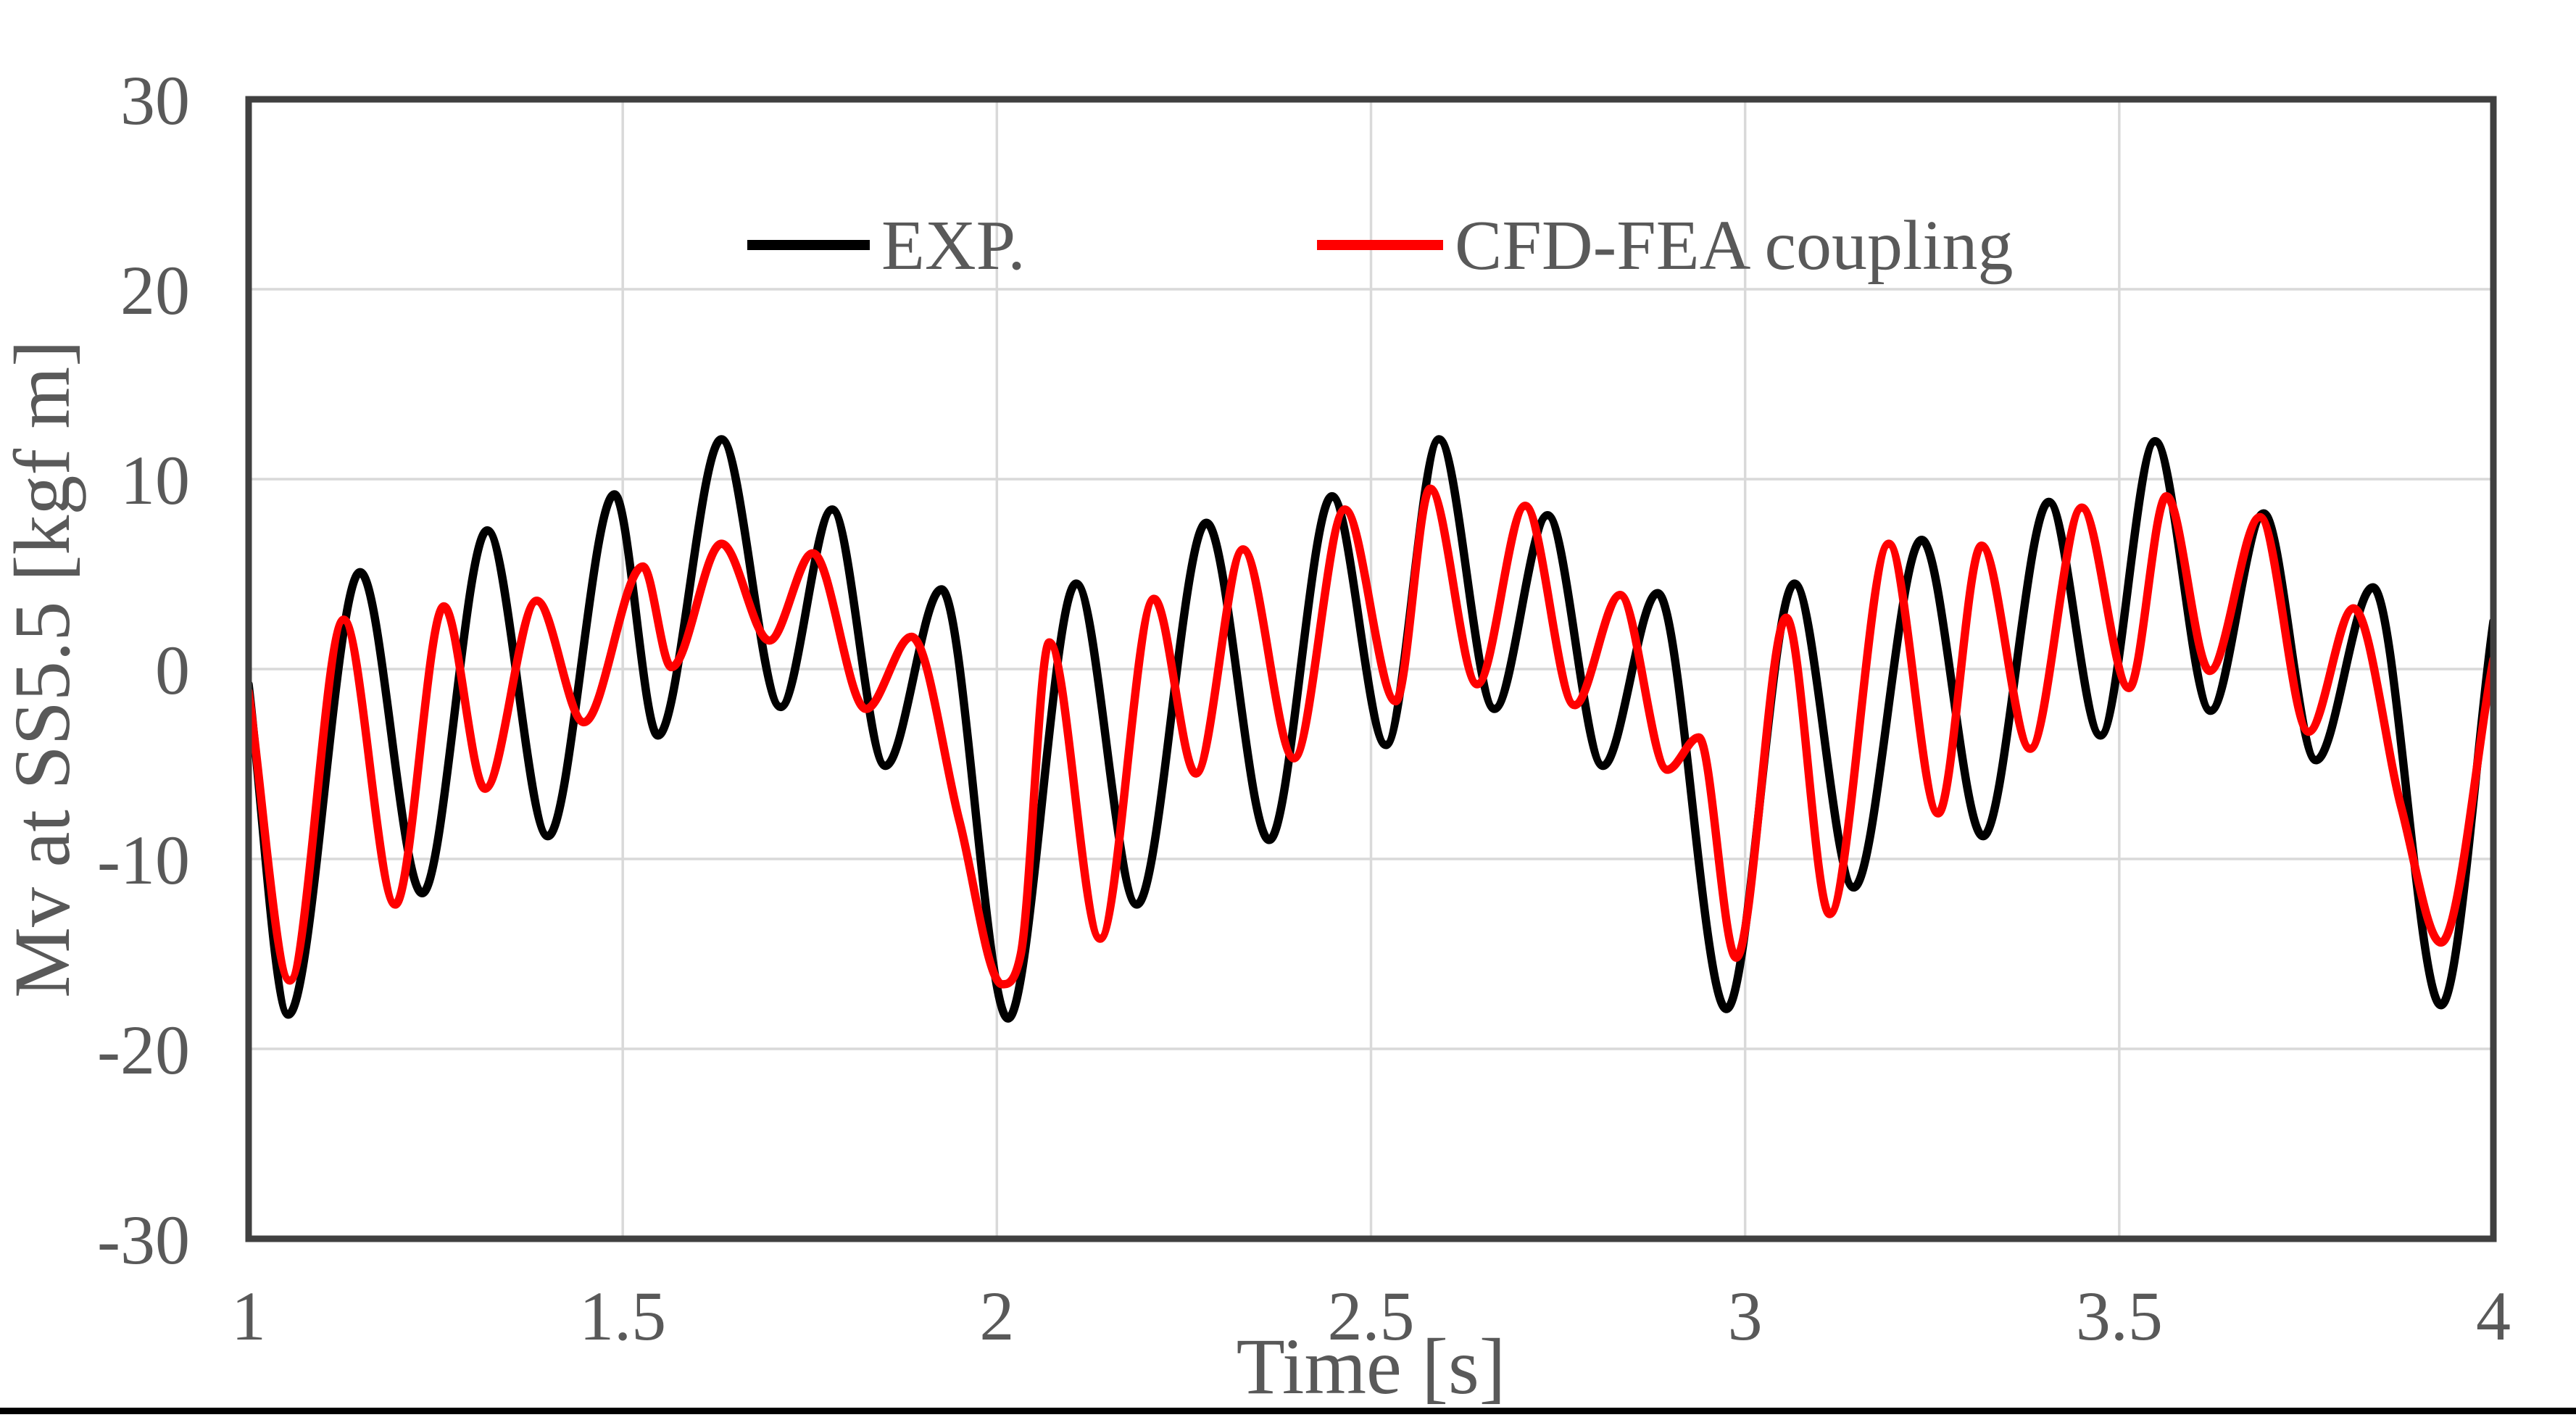  Describe the element at coordinates (248, 1316) in the screenshot. I see `x-tick-label-1: 1` at that location.